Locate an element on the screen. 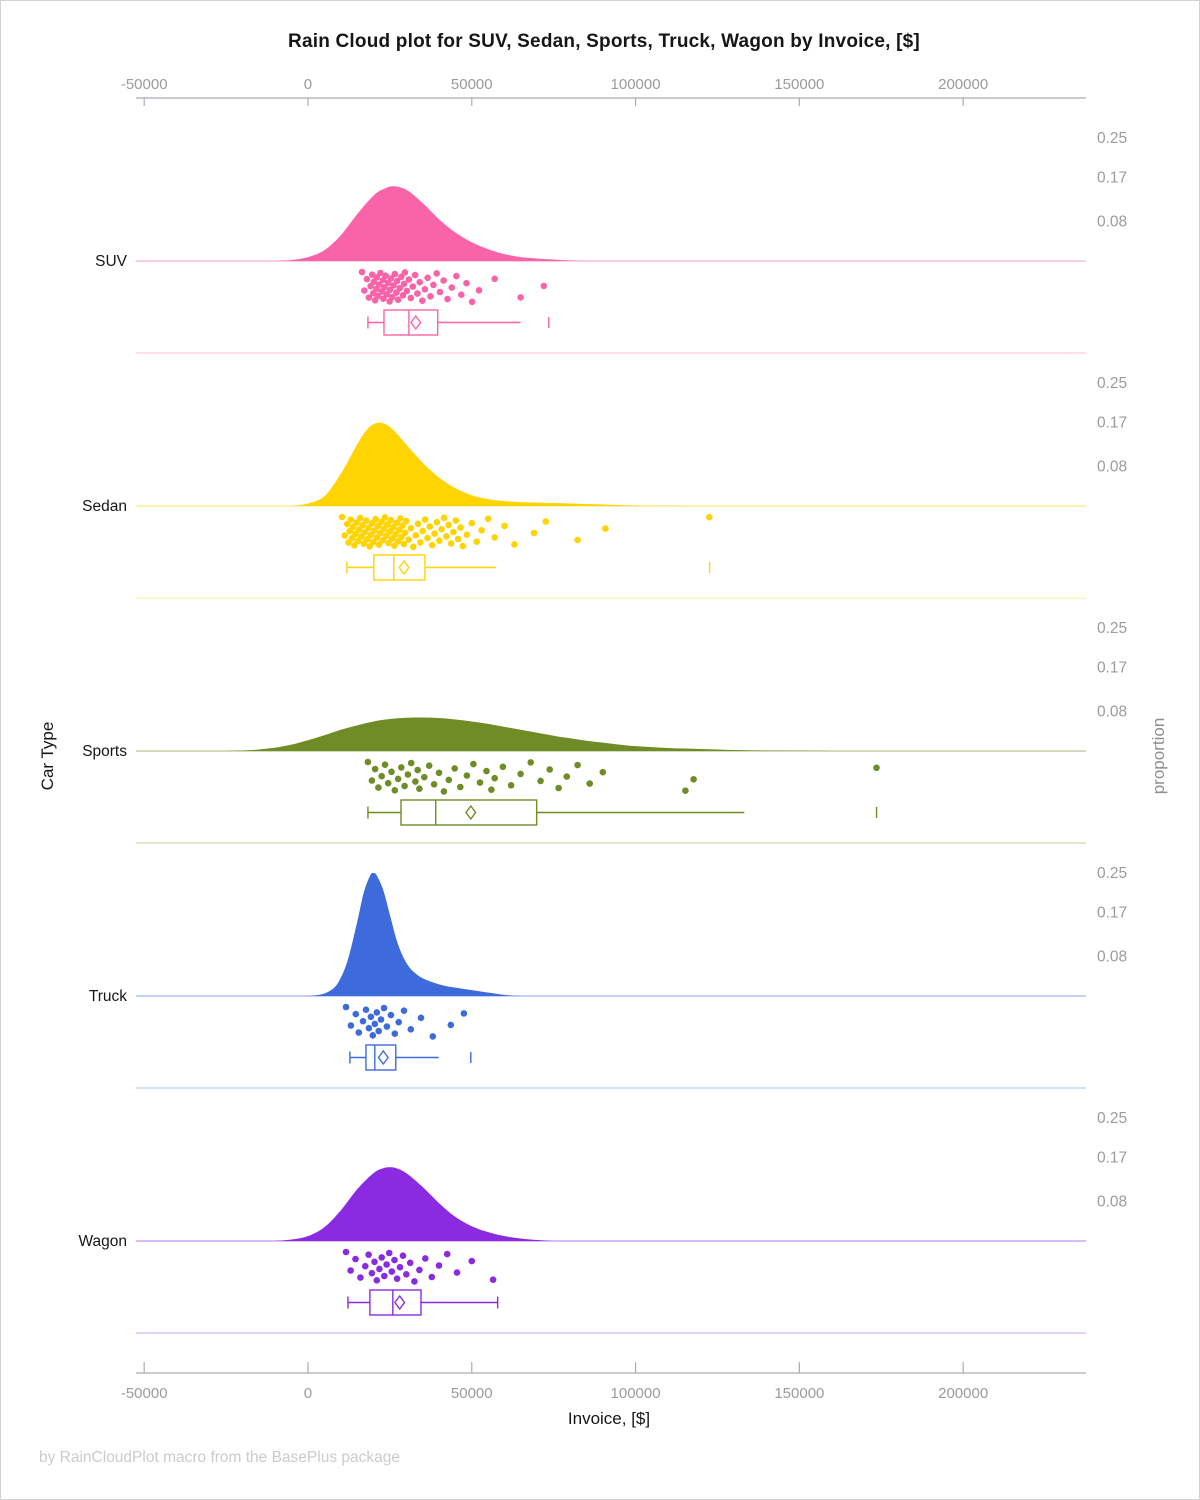 Image resolution: width=1200 pixels, height=1500 pixels. rain-points-suv is located at coordinates (453, 287).